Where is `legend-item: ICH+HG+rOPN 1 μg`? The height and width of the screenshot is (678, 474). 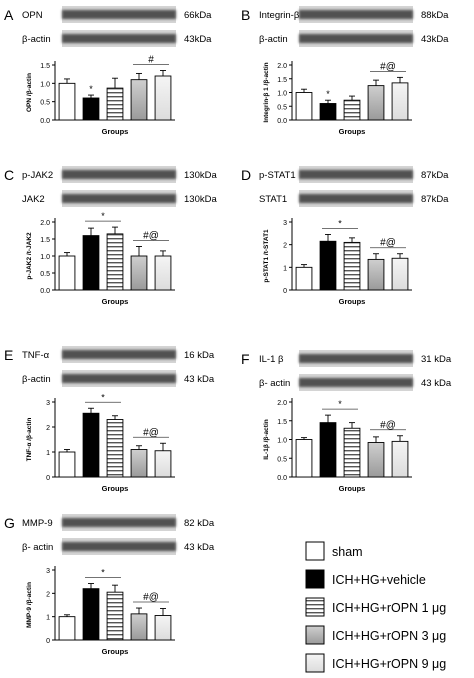 legend-item: ICH+HG+rOPN 1 μg is located at coordinates (375, 607).